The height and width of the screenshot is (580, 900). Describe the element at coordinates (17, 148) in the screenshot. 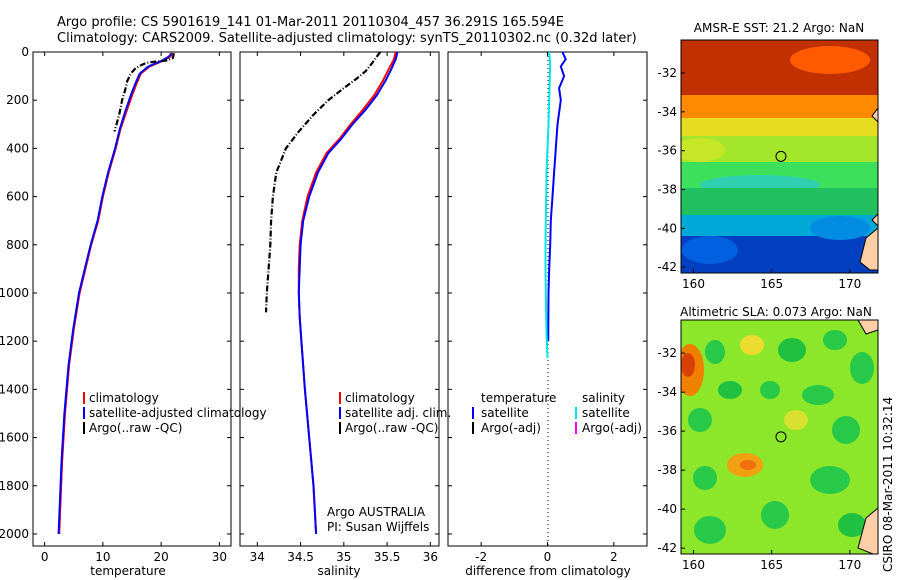

I see `y-tick-label: 400` at that location.